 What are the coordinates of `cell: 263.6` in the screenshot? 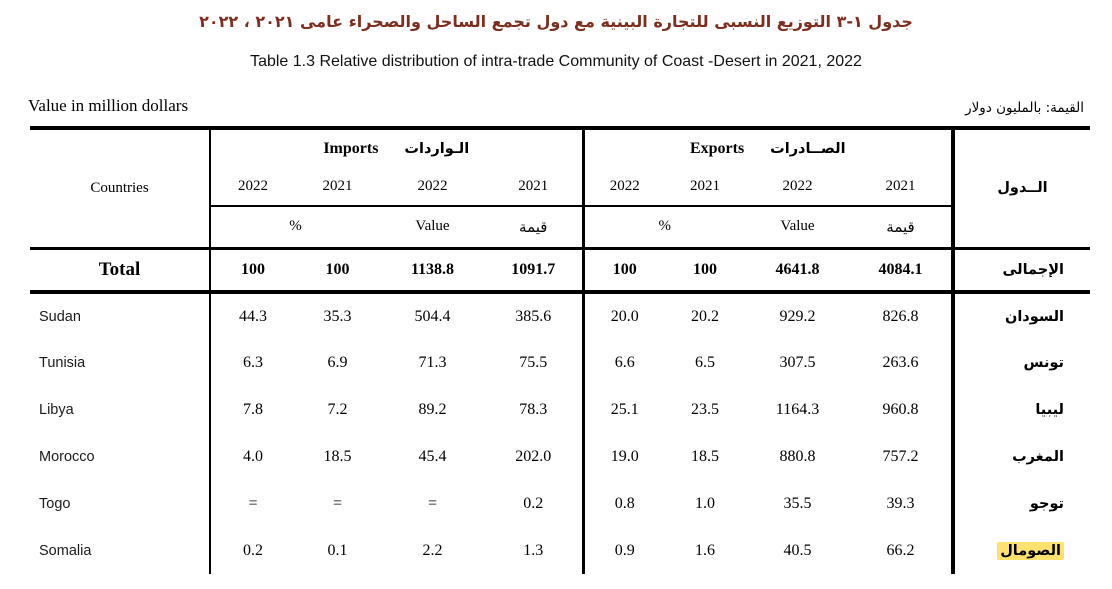 It's located at (900, 362).